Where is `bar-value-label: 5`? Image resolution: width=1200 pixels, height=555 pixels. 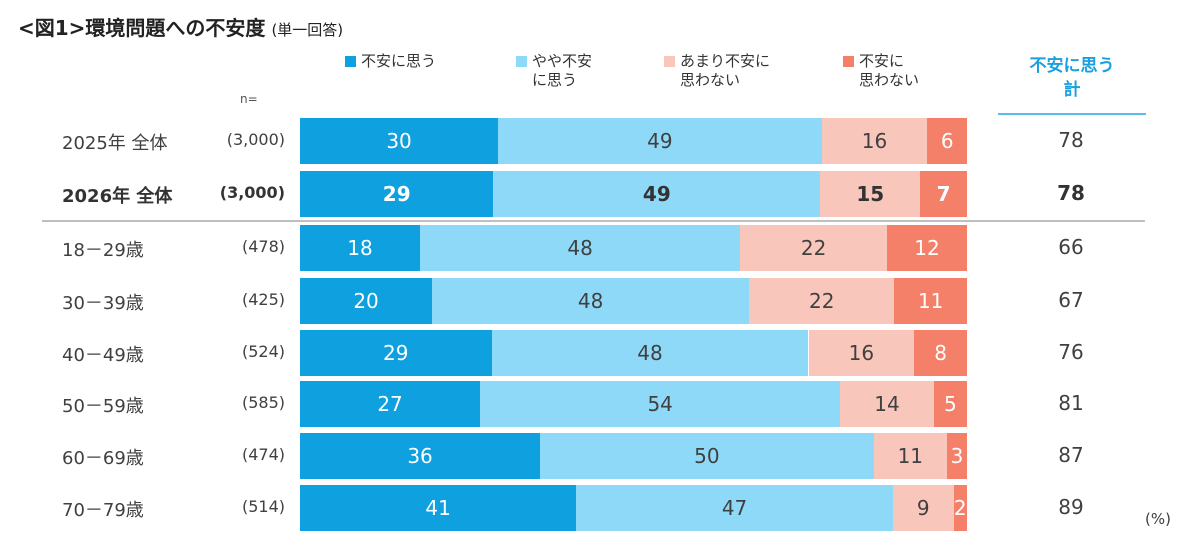
bar-value-label: 5 is located at coordinates (950, 404).